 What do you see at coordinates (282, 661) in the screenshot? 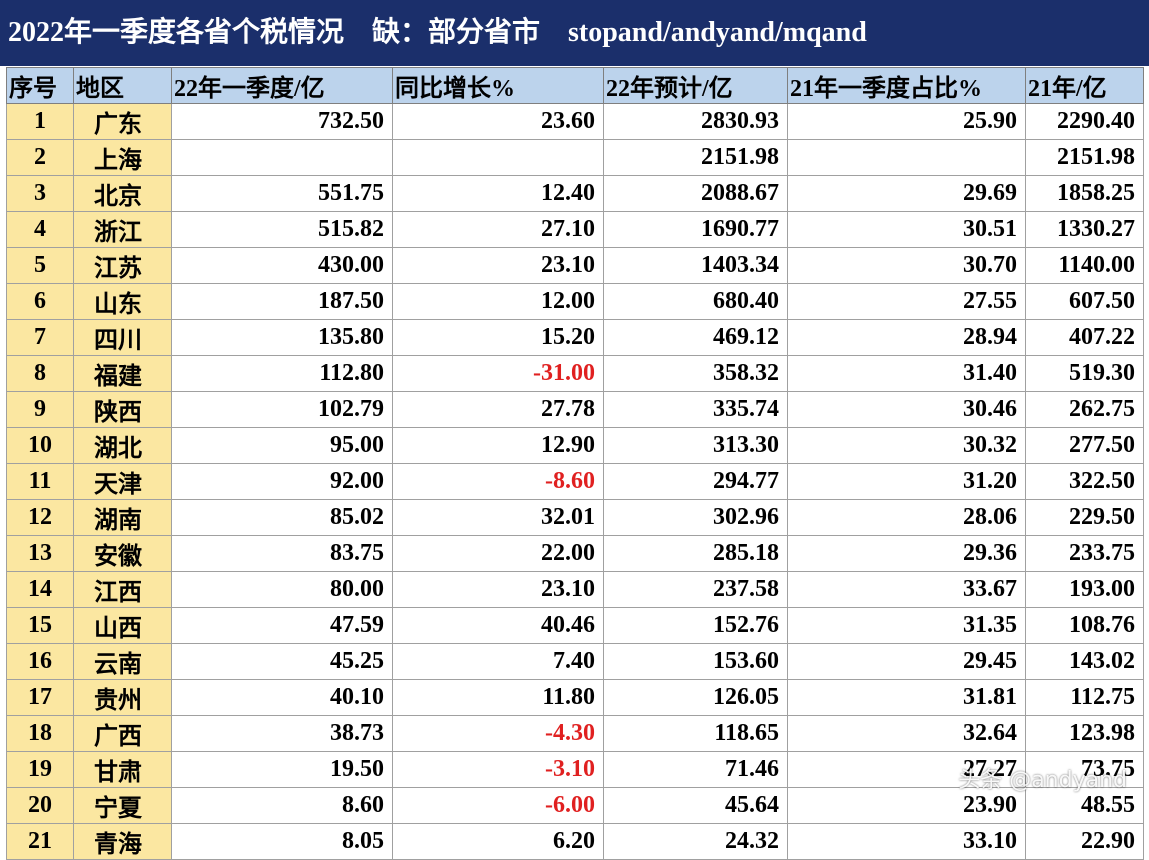
I see `cell-q1-2022: 45.25` at bounding box center [282, 661].